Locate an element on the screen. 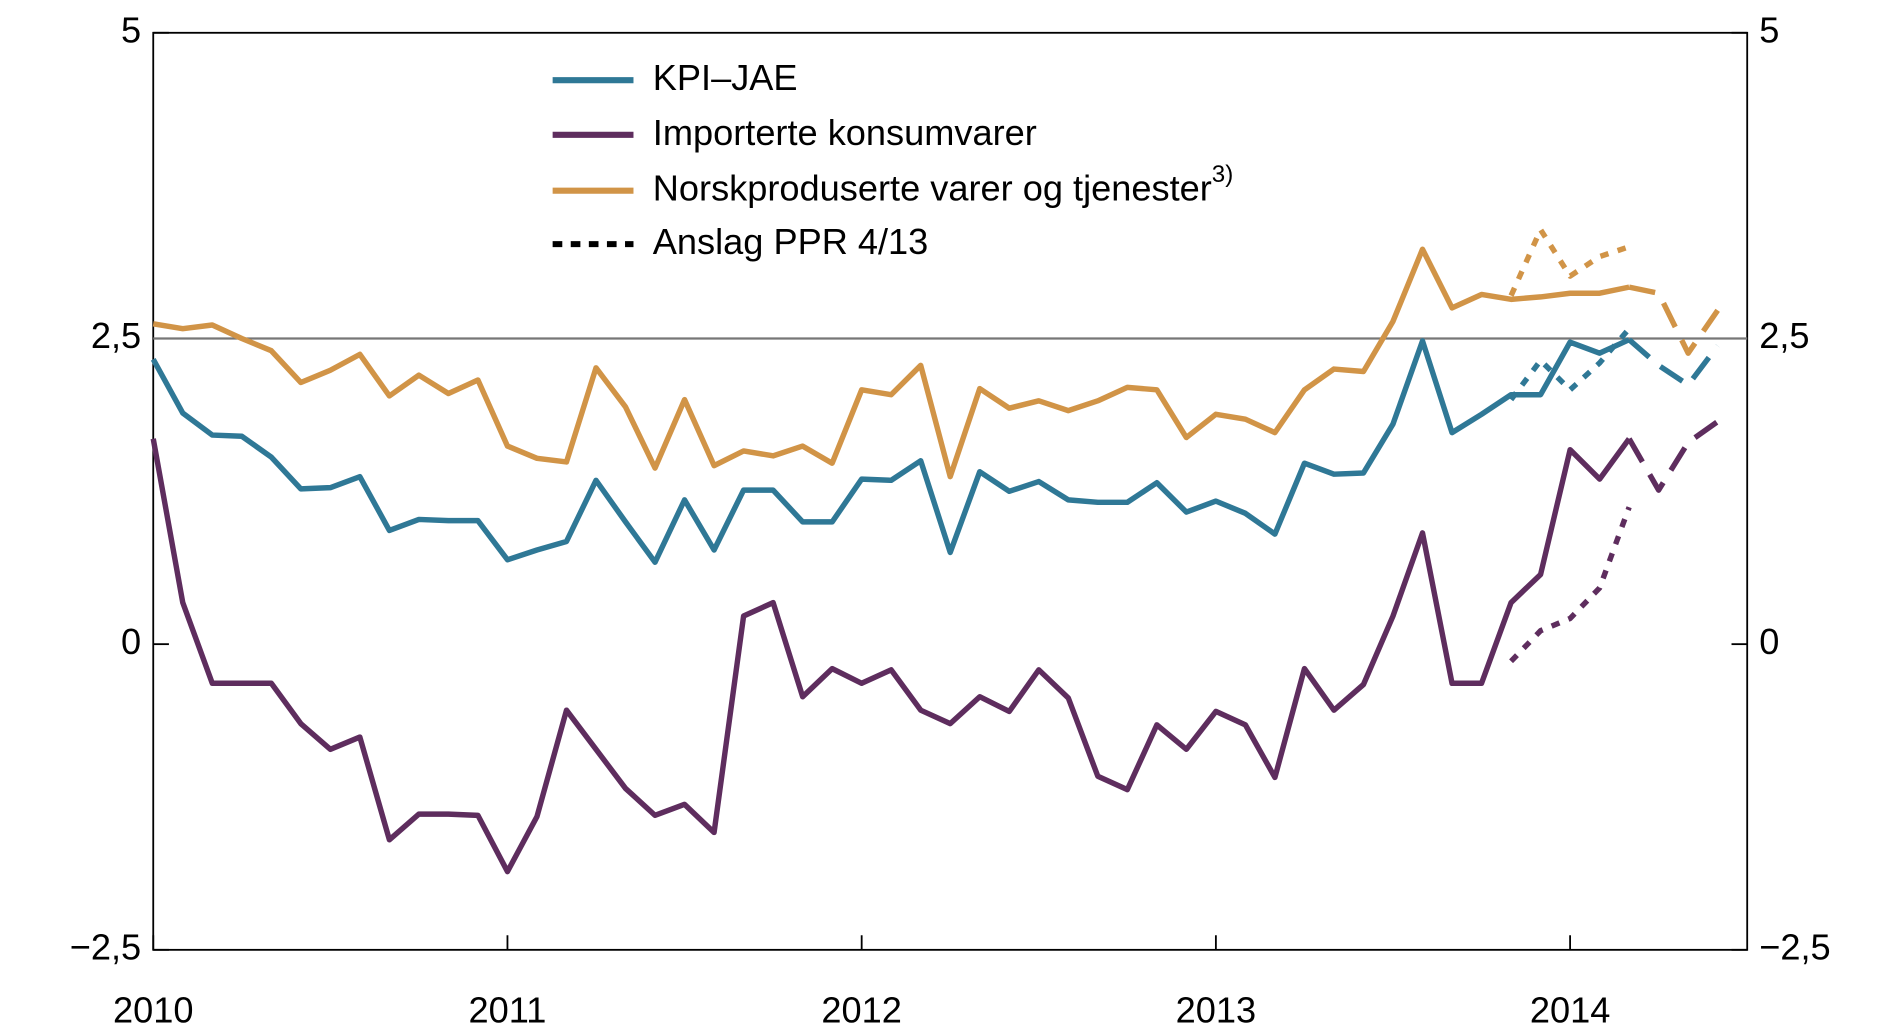  x-tick-label: 2013 is located at coordinates (1216, 1010).